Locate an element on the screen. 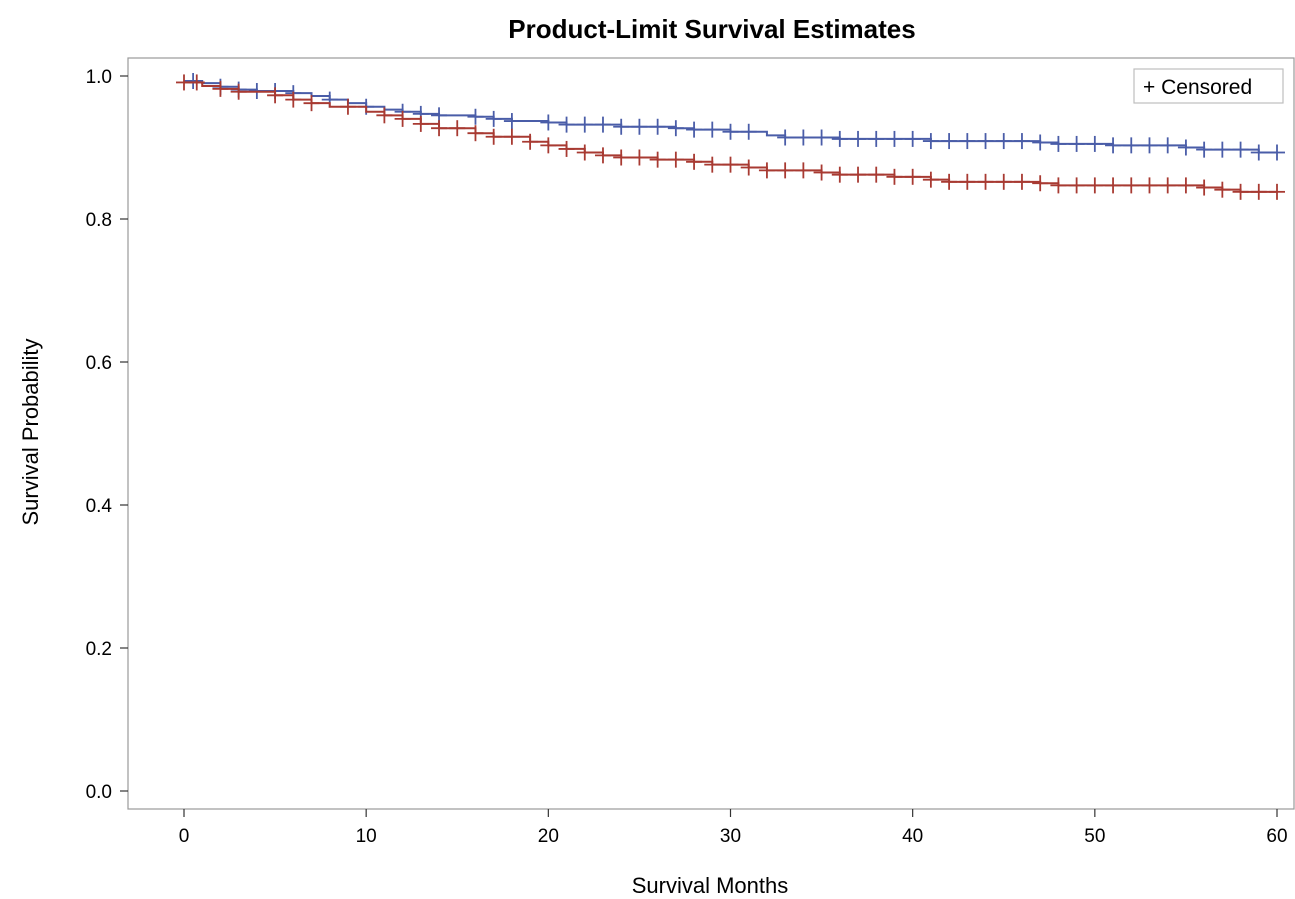 The image size is (1295, 899). x-tick-label: 0 is located at coordinates (184, 836).